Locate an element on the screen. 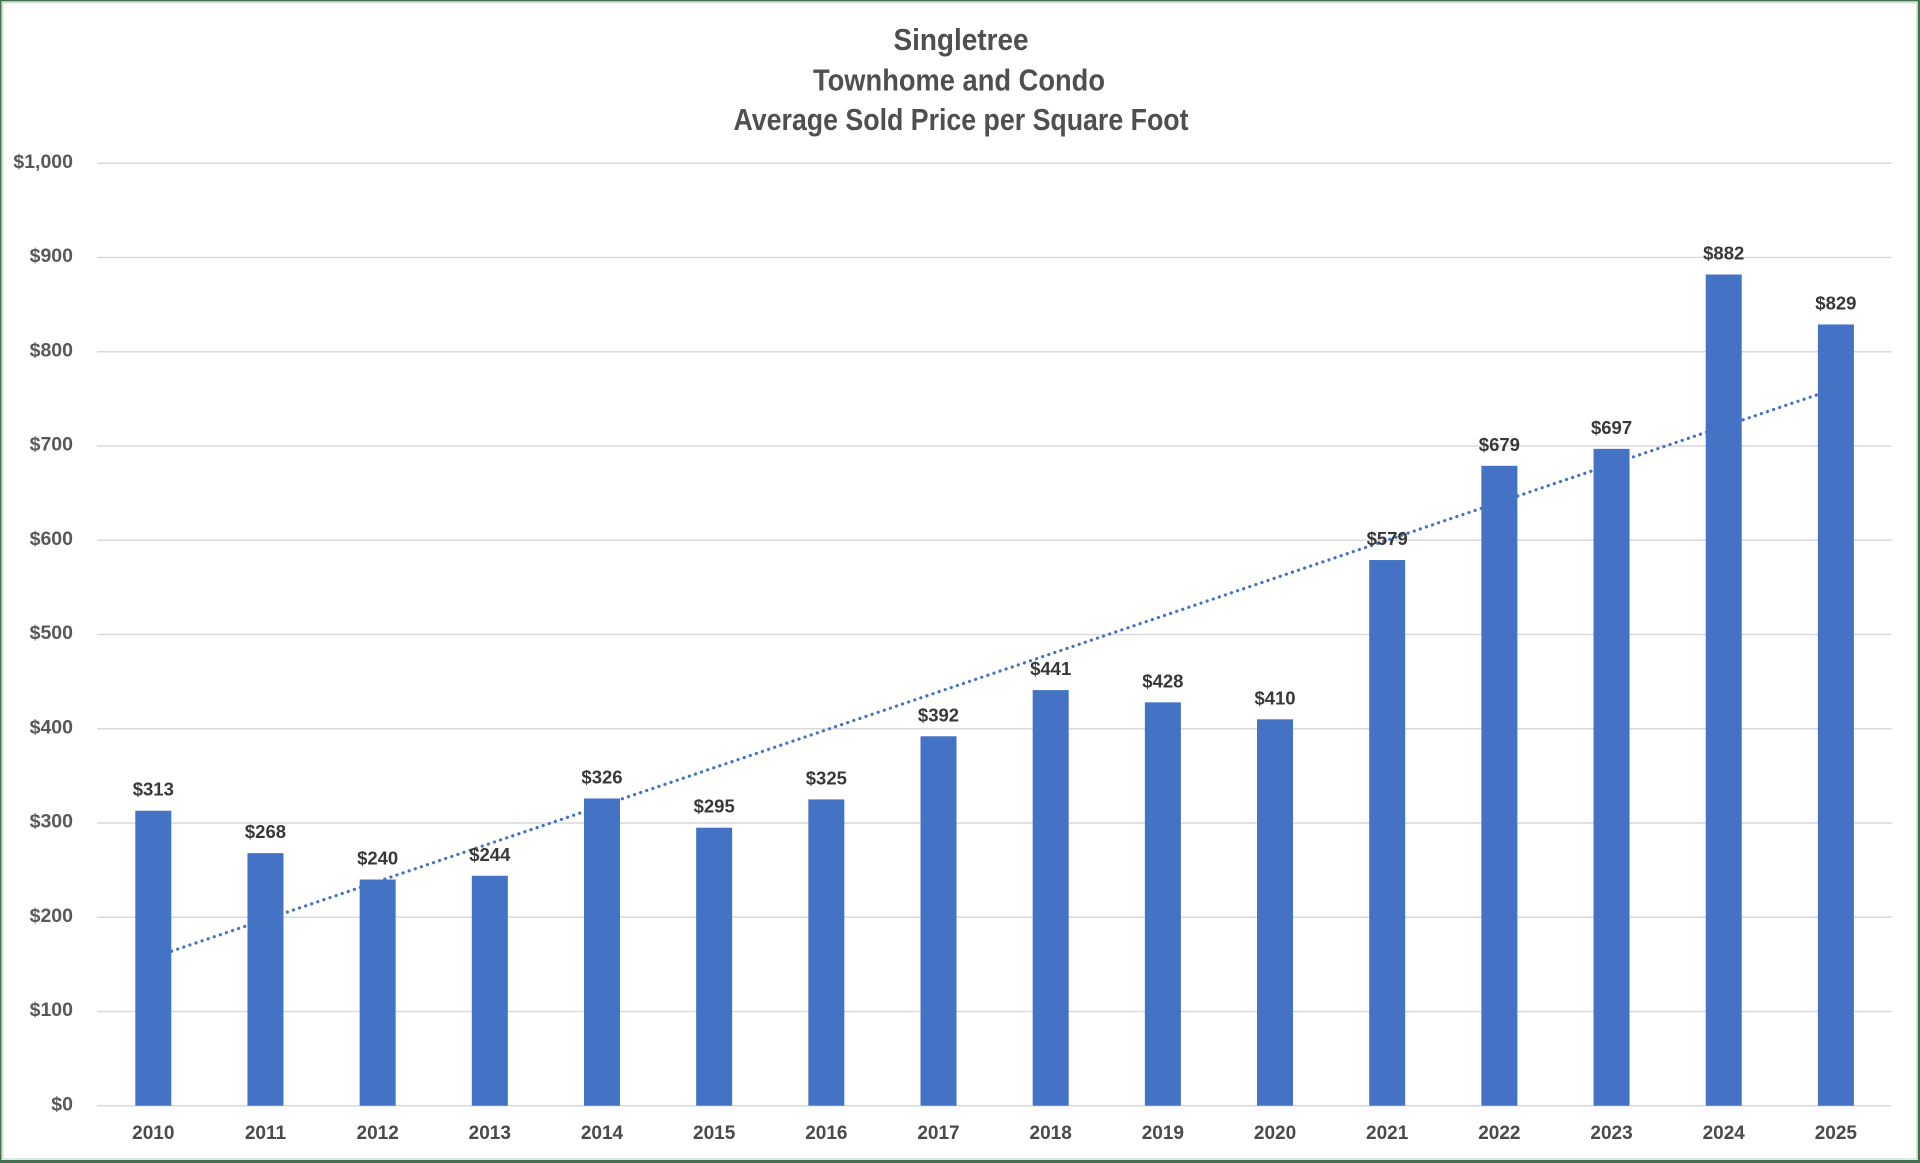  svg-text: $326 is located at coordinates (601, 776).